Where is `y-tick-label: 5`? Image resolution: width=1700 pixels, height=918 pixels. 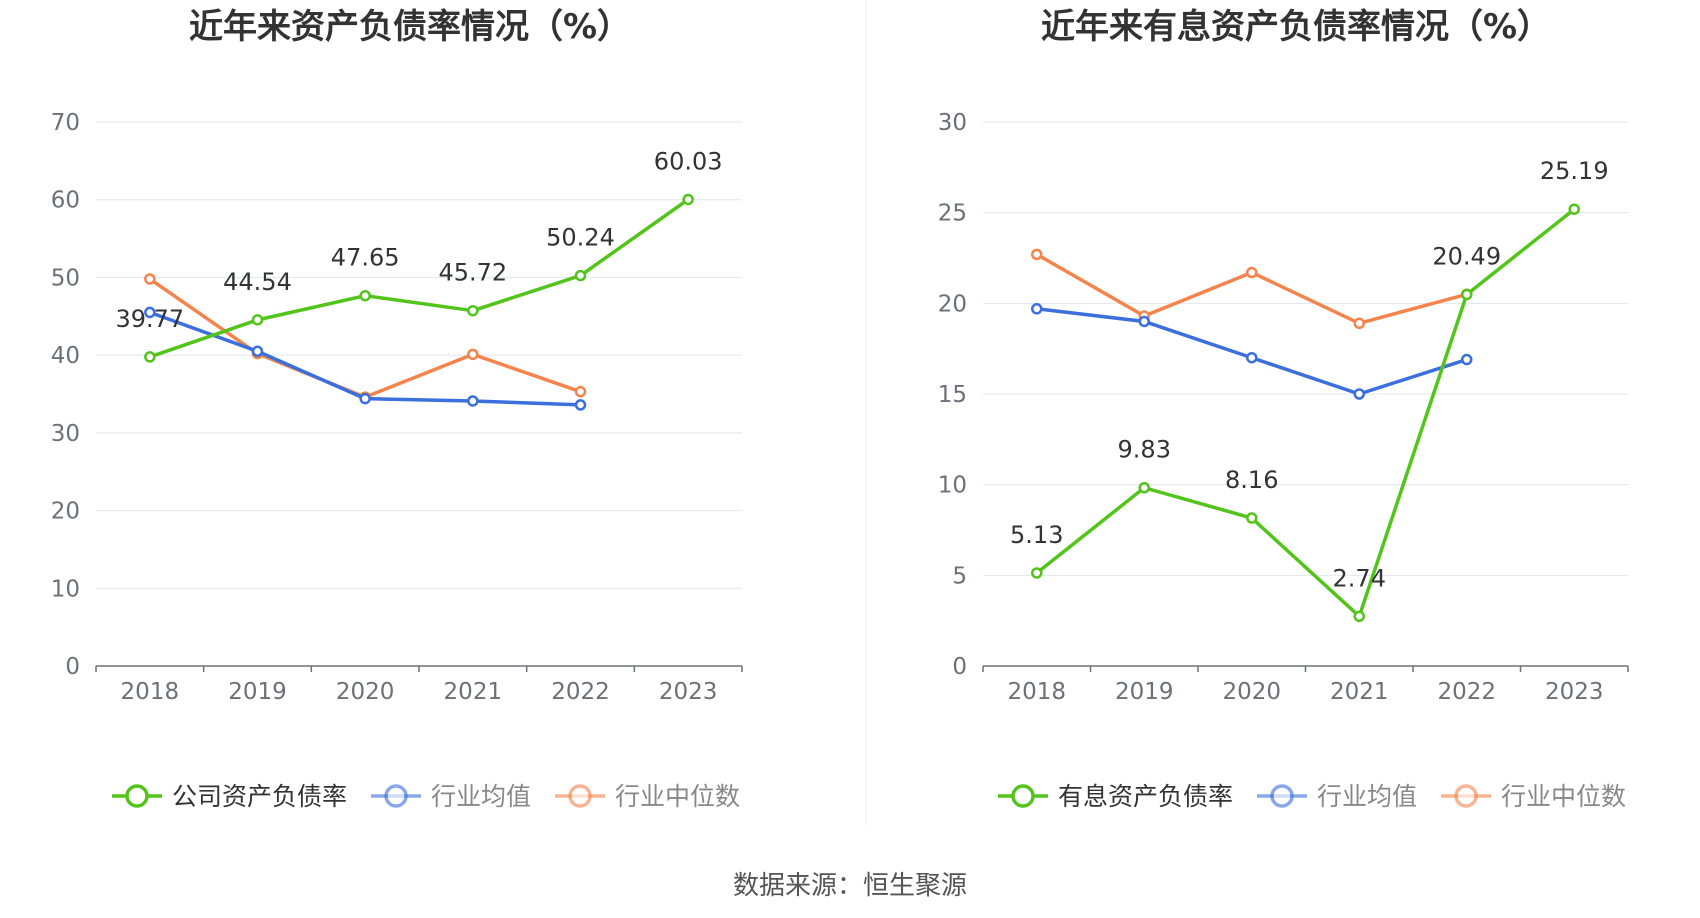
y-tick-label: 5 is located at coordinates (959, 576).